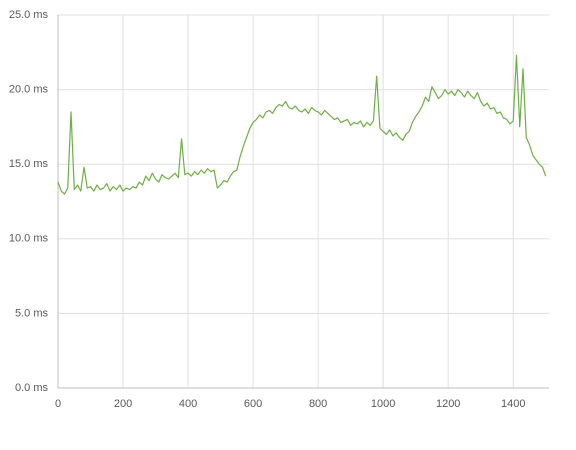 The width and height of the screenshot is (576, 450). Describe the element at coordinates (58, 404) in the screenshot. I see `x-tick-label: 0` at that location.